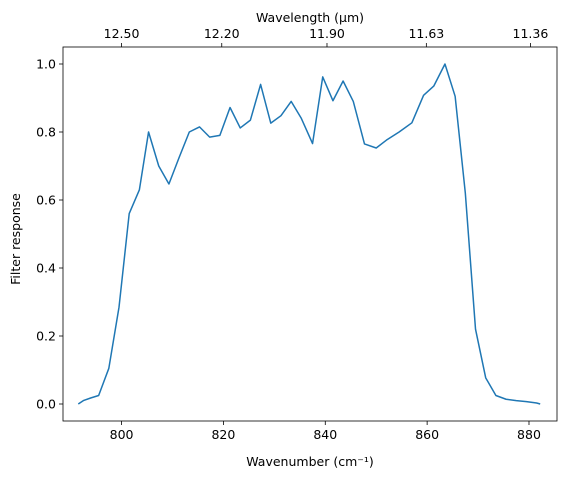 The width and height of the screenshot is (567, 480). What do you see at coordinates (122, 33) in the screenshot?
I see `top-tick-label: 12.50` at bounding box center [122, 33].